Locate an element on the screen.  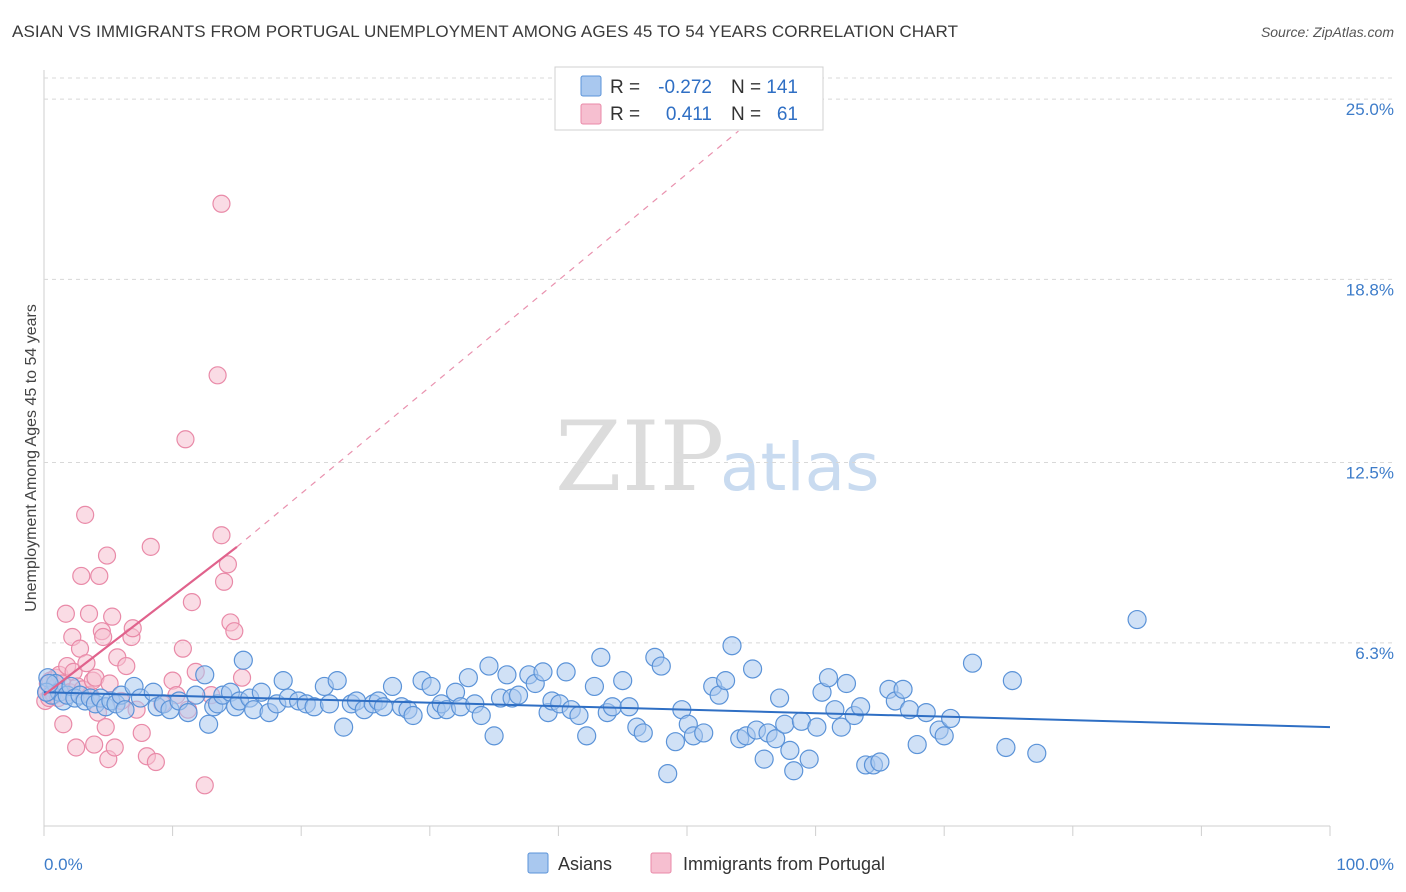
y-tick-label: 6.3% is located at coordinates (1374, 653).